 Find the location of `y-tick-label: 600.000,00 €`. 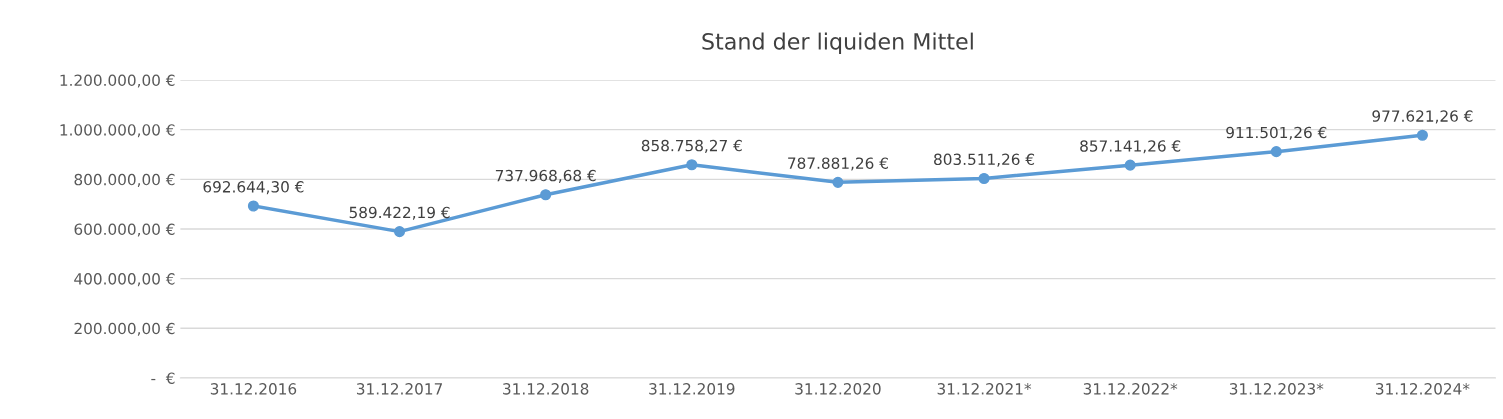

y-tick-label: 600.000,00 € is located at coordinates (124, 230).